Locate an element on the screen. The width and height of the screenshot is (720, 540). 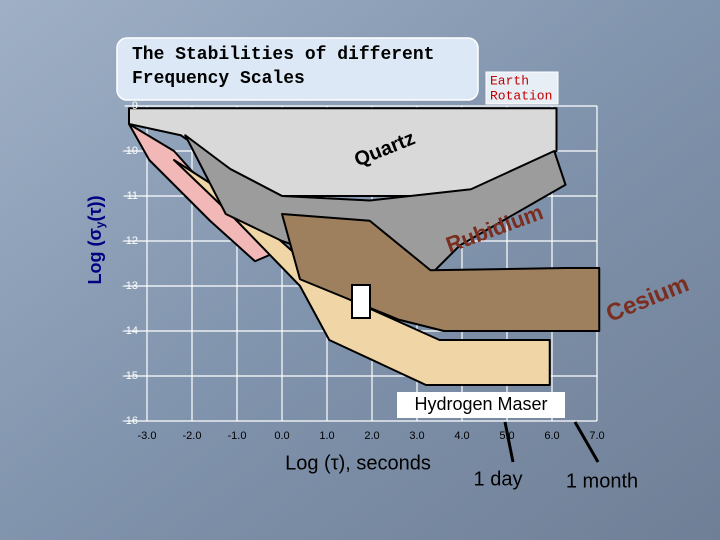
title-line: Frequency Scales is located at coordinates (218, 79).